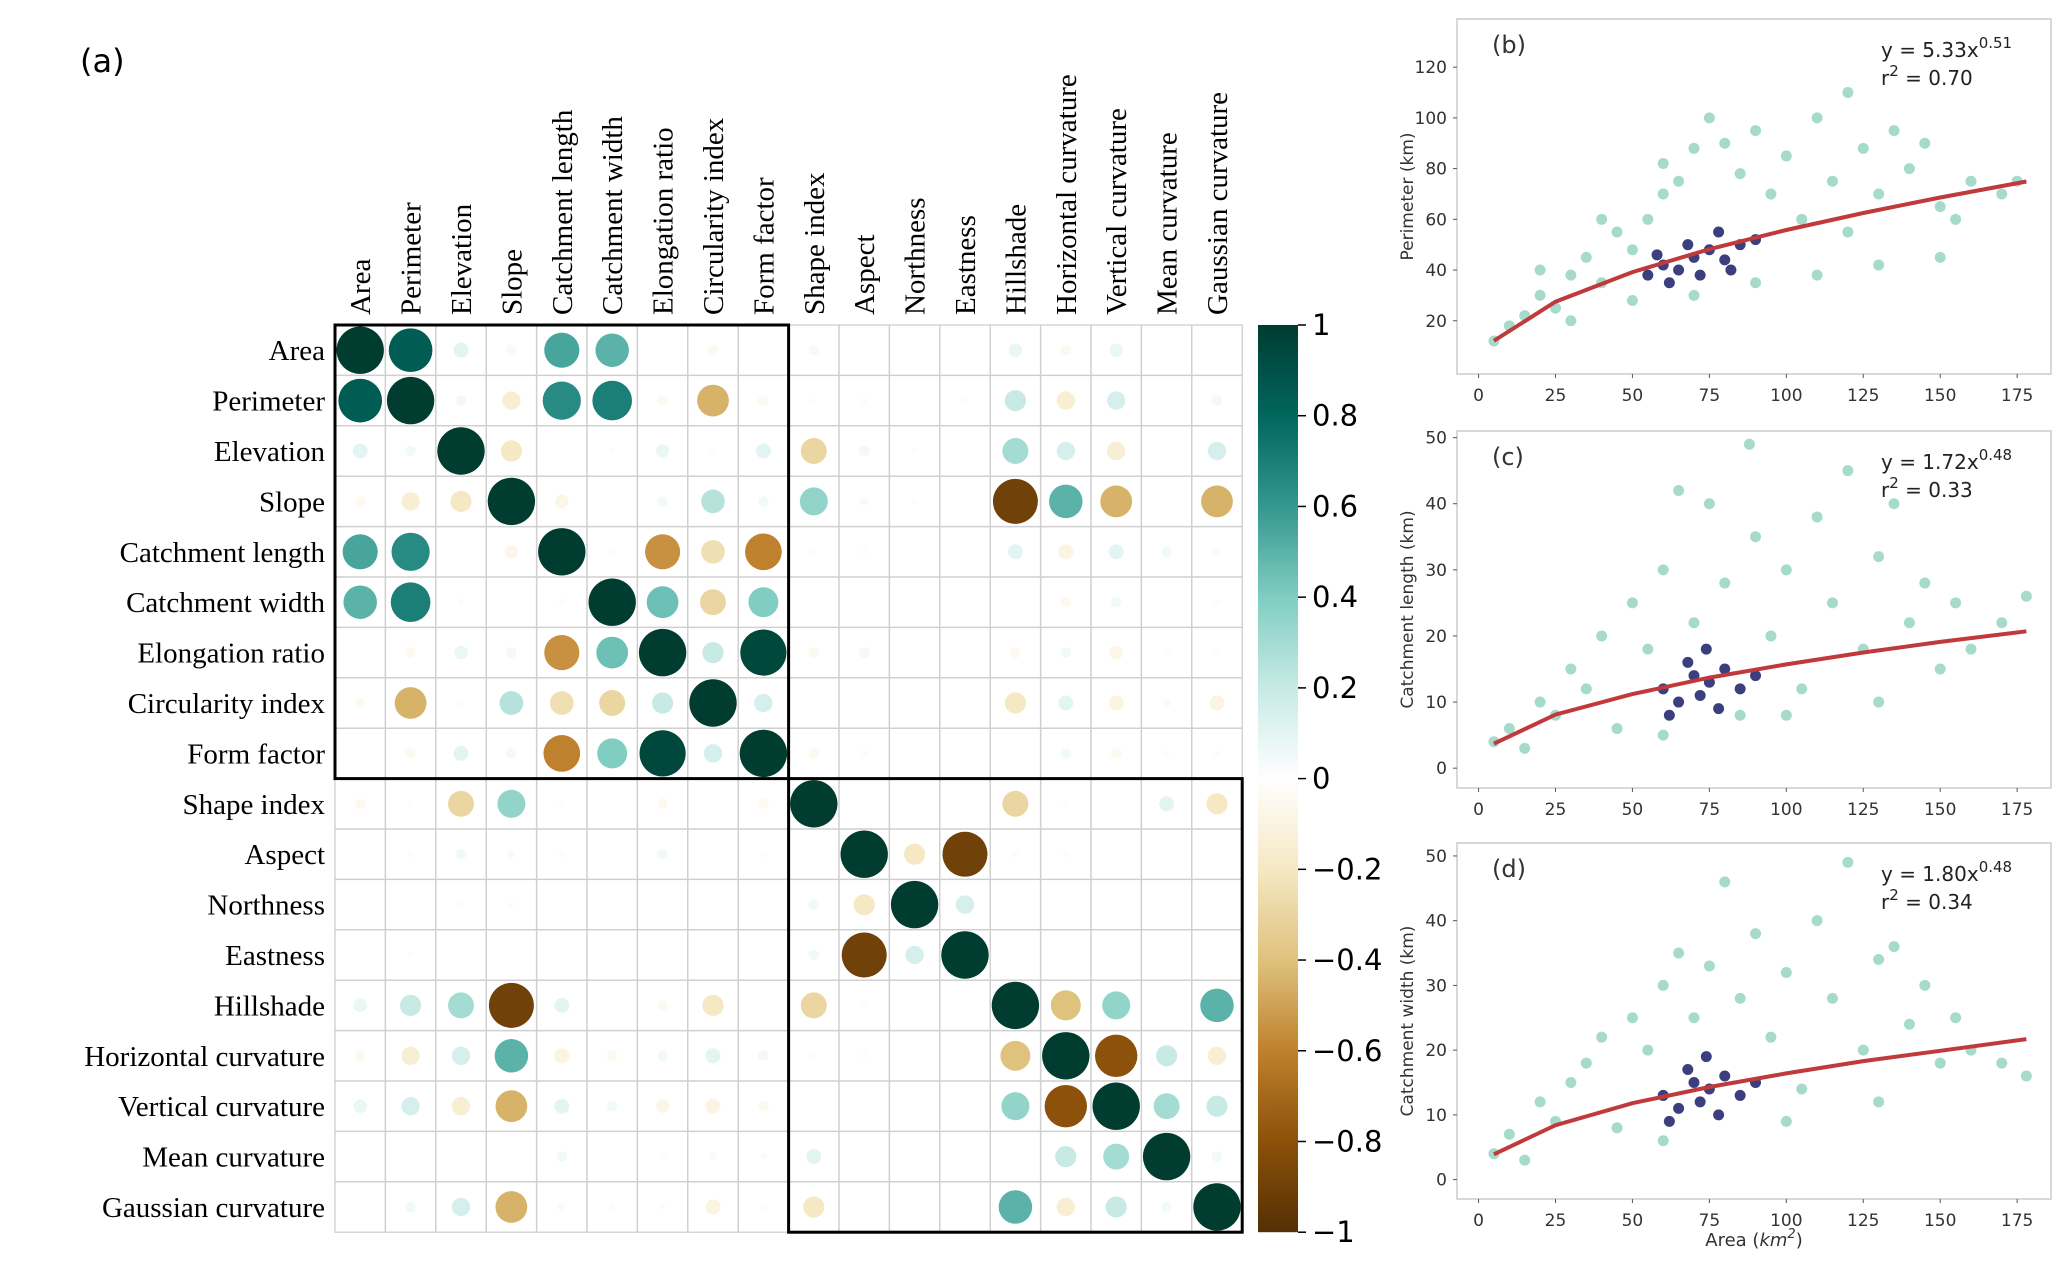 The image size is (2067, 1263). I want to click on column-label: Perimeter, so click(412, 258).